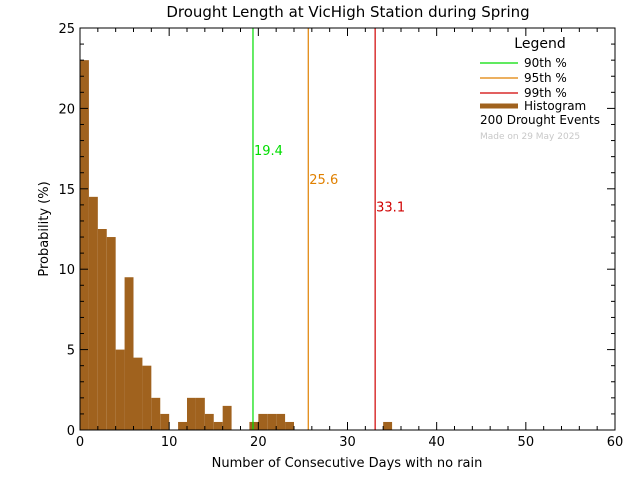 The height and width of the screenshot is (480, 640). Describe the element at coordinates (530, 137) in the screenshot. I see `legend-made-on: Made on 29 May 2025` at that location.